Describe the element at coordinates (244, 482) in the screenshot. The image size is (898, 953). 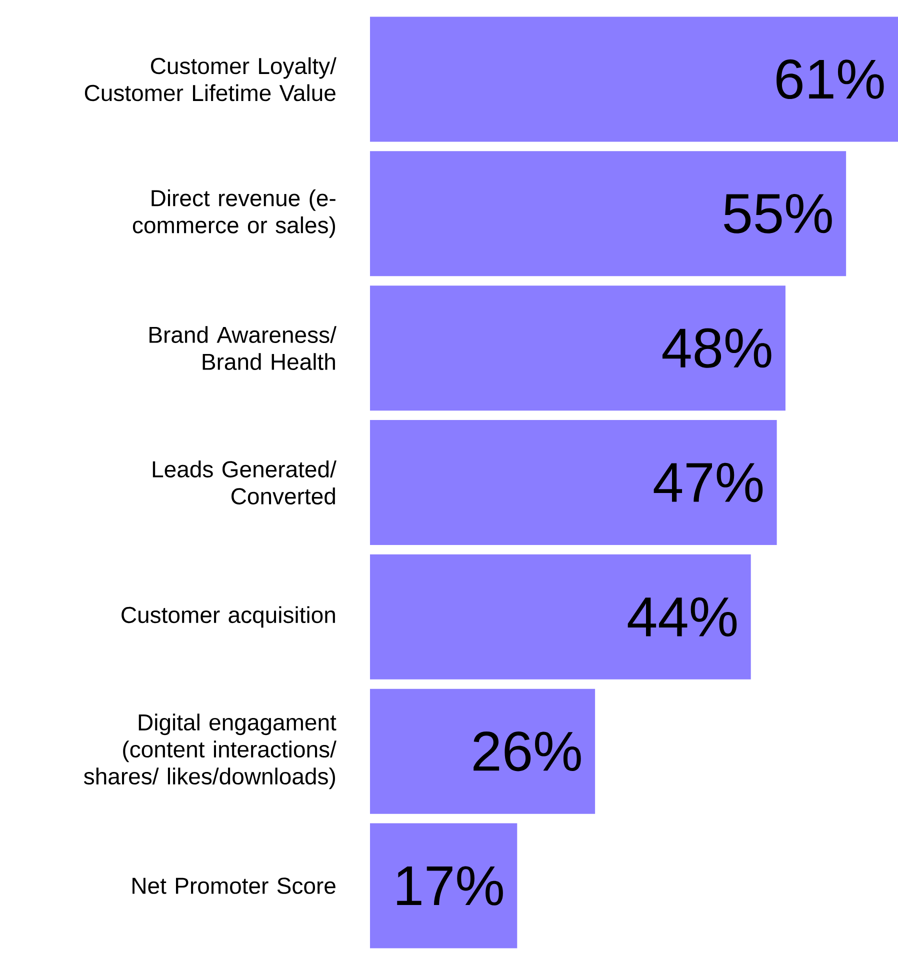
I see `y-tick-label: Leads Generated/ Converted` at that location.